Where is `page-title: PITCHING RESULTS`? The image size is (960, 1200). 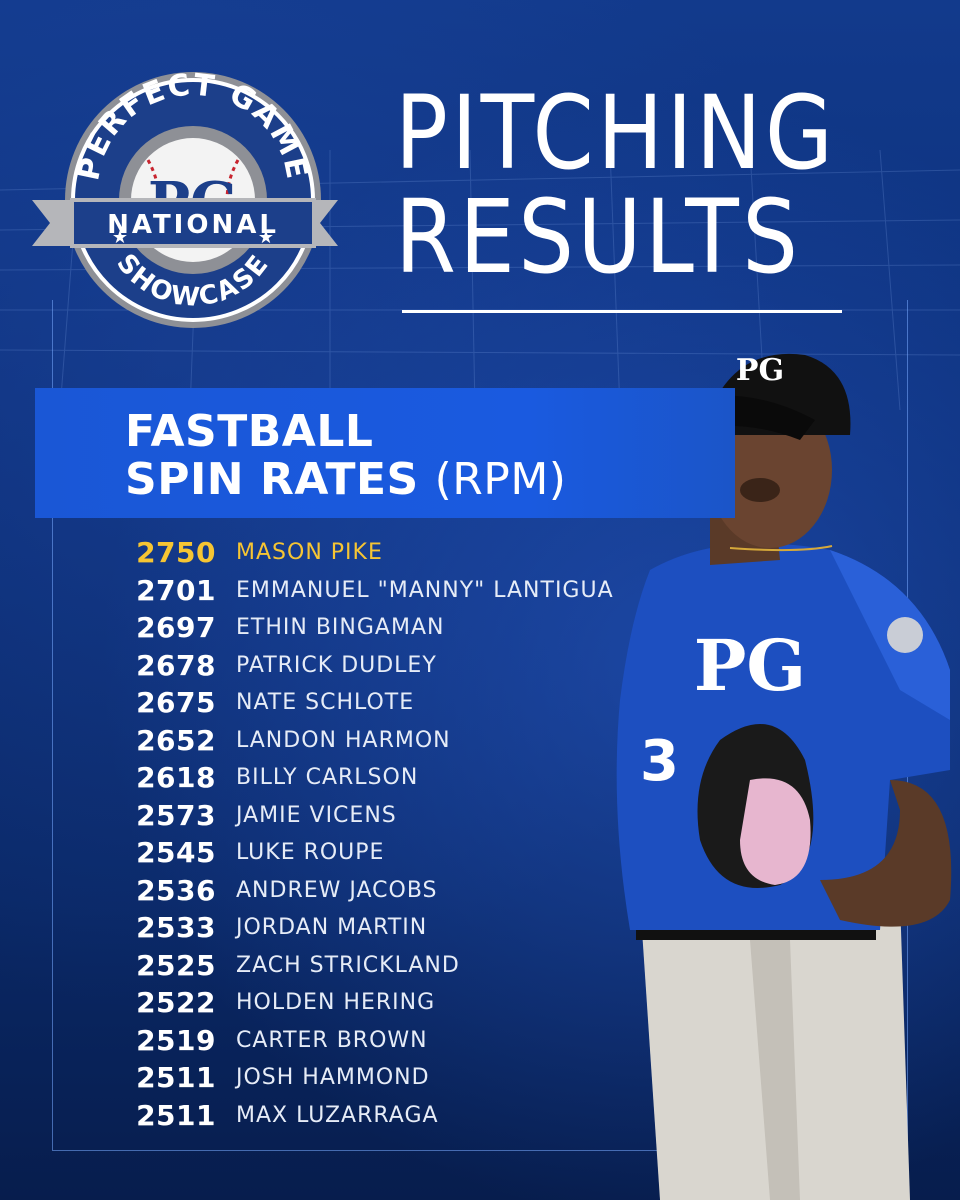 page-title: PITCHING RESULTS is located at coordinates (627, 186).